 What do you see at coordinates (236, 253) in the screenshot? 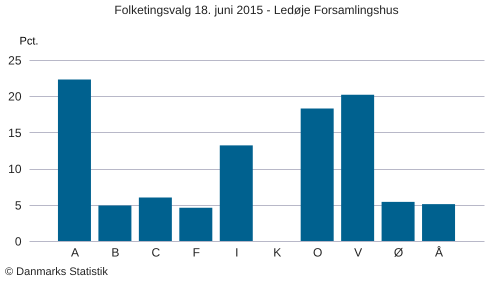
I see `x-tick-label: I` at bounding box center [236, 253].